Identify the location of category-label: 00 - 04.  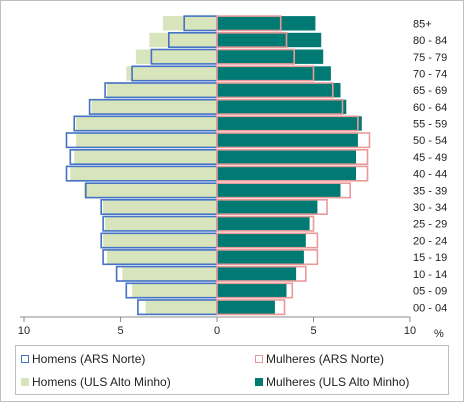
(430, 308).